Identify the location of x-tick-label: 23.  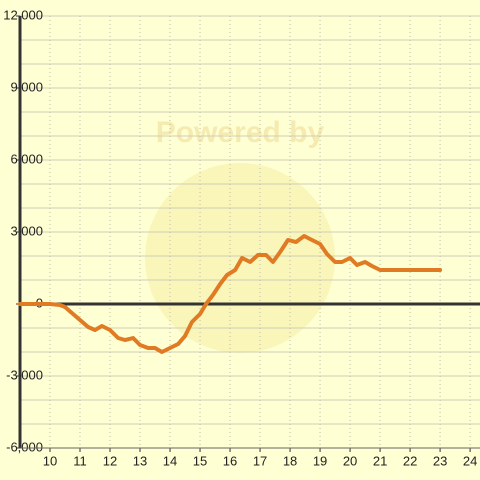
(440, 460).